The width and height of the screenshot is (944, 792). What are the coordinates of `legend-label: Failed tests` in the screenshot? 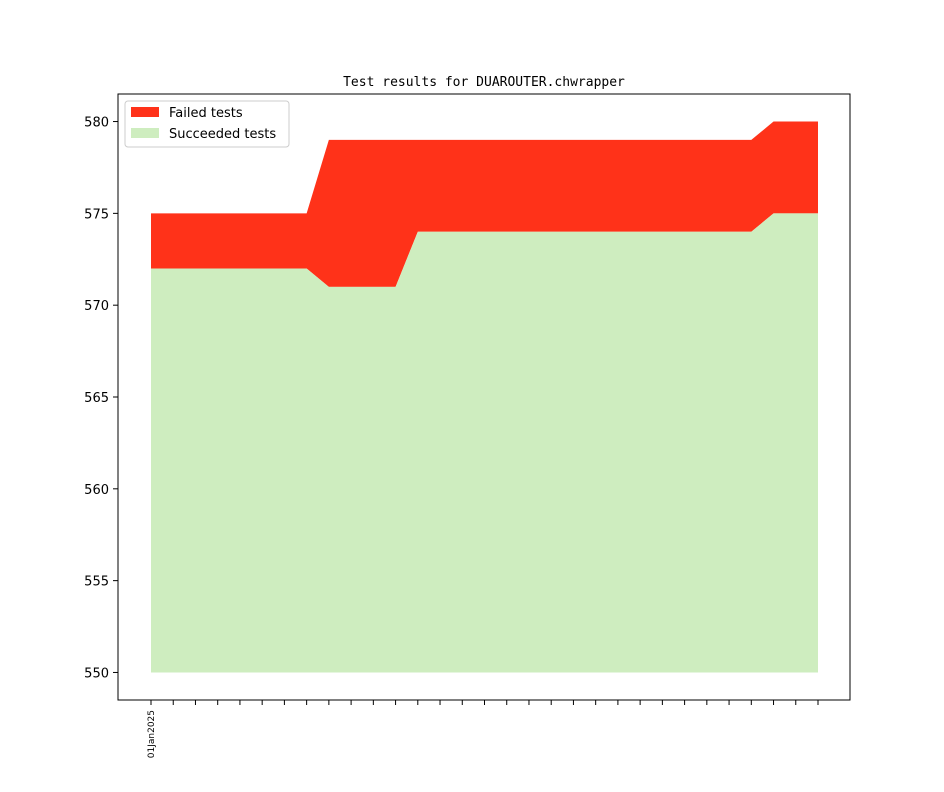 It's located at (206, 113).